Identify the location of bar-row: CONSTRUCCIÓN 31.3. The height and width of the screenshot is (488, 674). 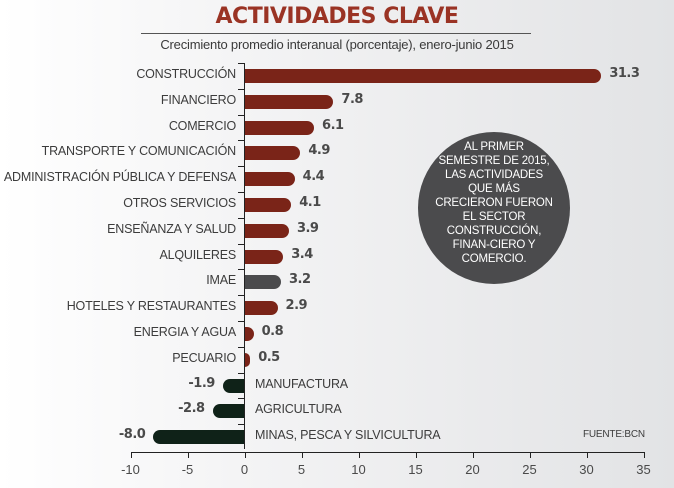
(337, 76).